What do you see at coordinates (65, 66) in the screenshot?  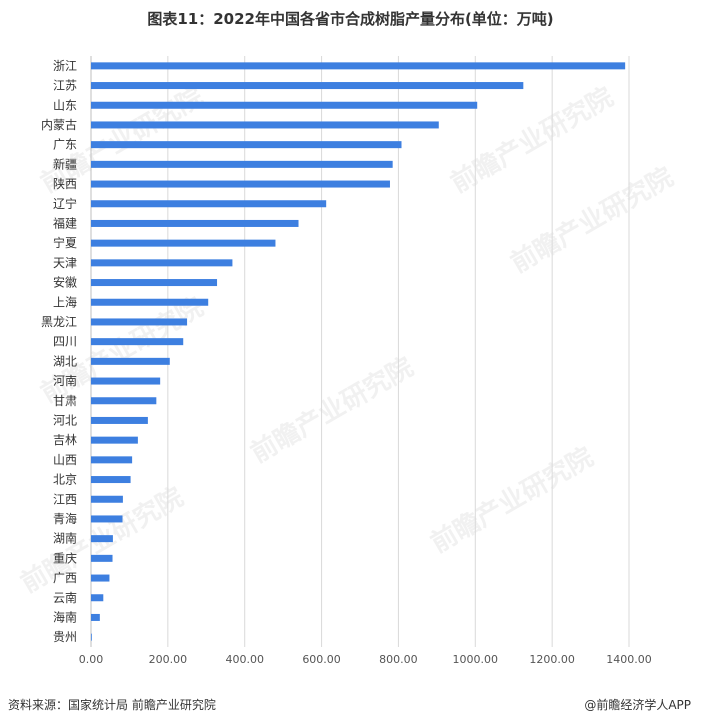 I see `y-tick-label: 浙江` at bounding box center [65, 66].